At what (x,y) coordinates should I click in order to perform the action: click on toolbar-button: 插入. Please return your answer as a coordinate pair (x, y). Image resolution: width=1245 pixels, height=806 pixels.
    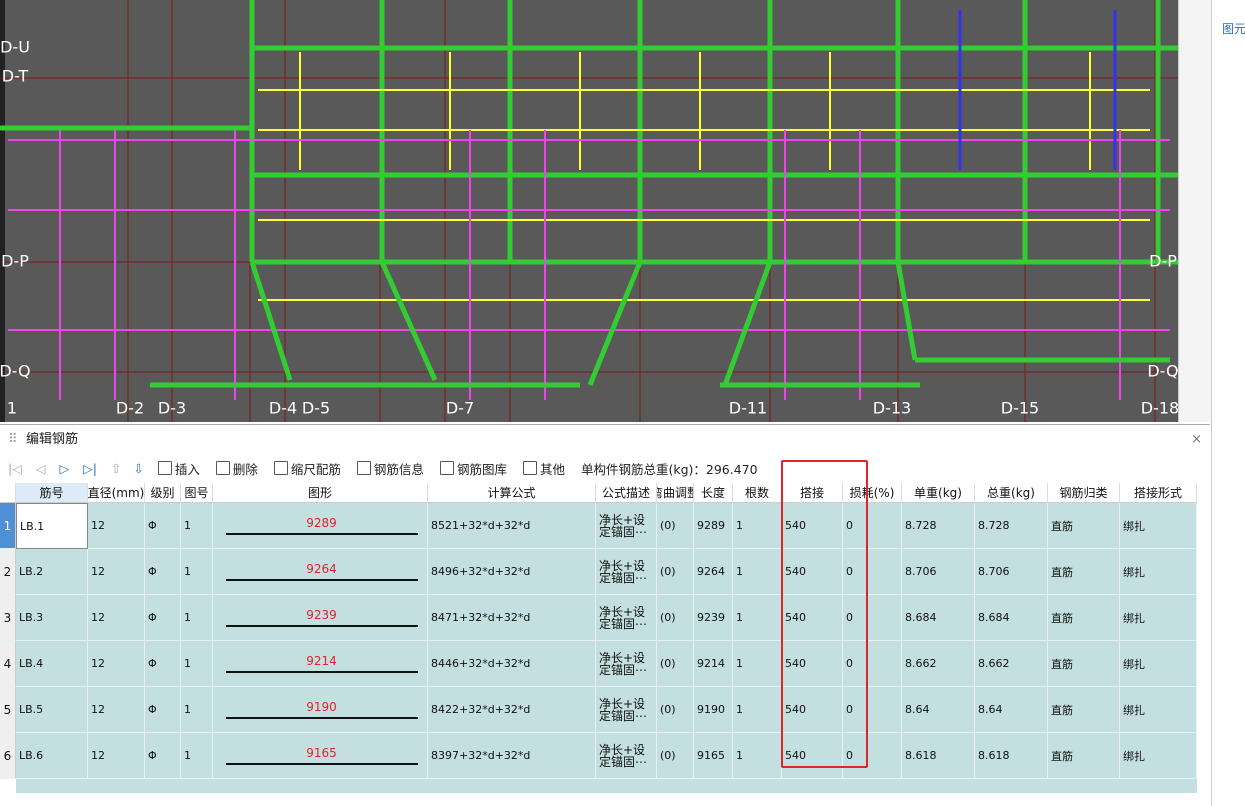
    Looking at the image, I should click on (179, 468).